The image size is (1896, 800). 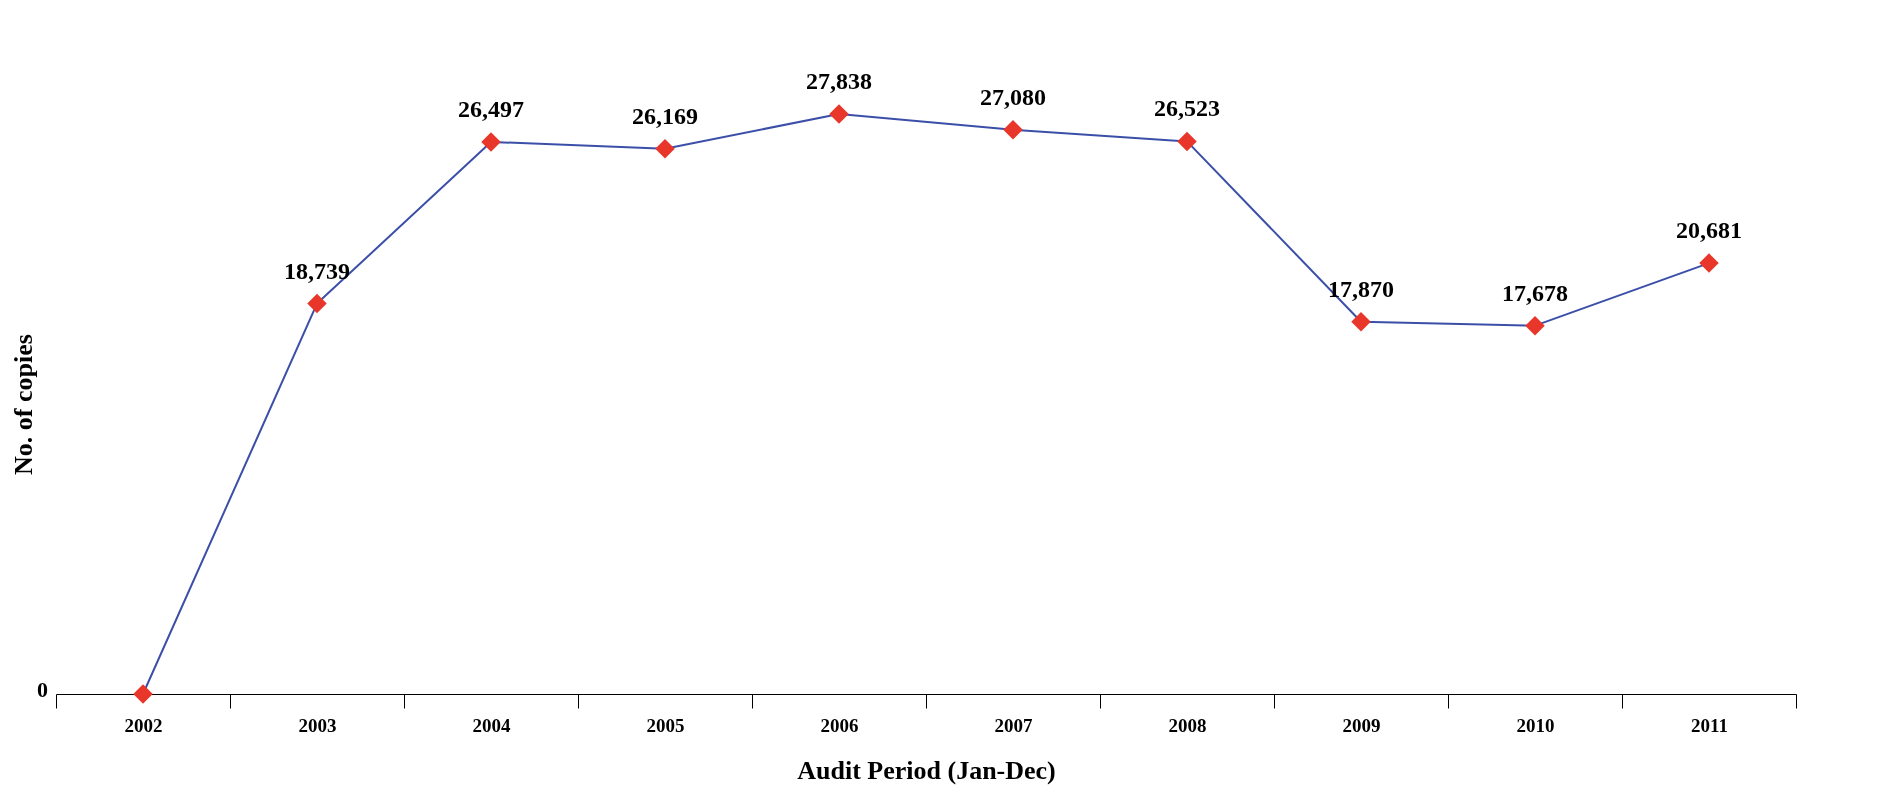 What do you see at coordinates (1535, 292) in the screenshot?
I see `data-label: 17,678` at bounding box center [1535, 292].